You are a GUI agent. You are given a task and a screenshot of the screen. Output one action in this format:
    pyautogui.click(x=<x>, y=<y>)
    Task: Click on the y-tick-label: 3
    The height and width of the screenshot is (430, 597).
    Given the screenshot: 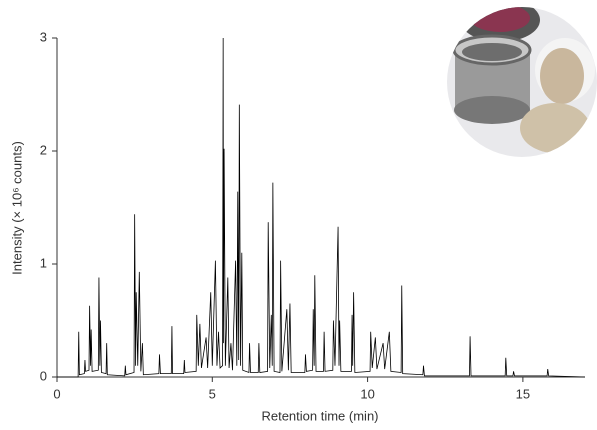 What is the action you would take?
    pyautogui.click(x=43, y=36)
    